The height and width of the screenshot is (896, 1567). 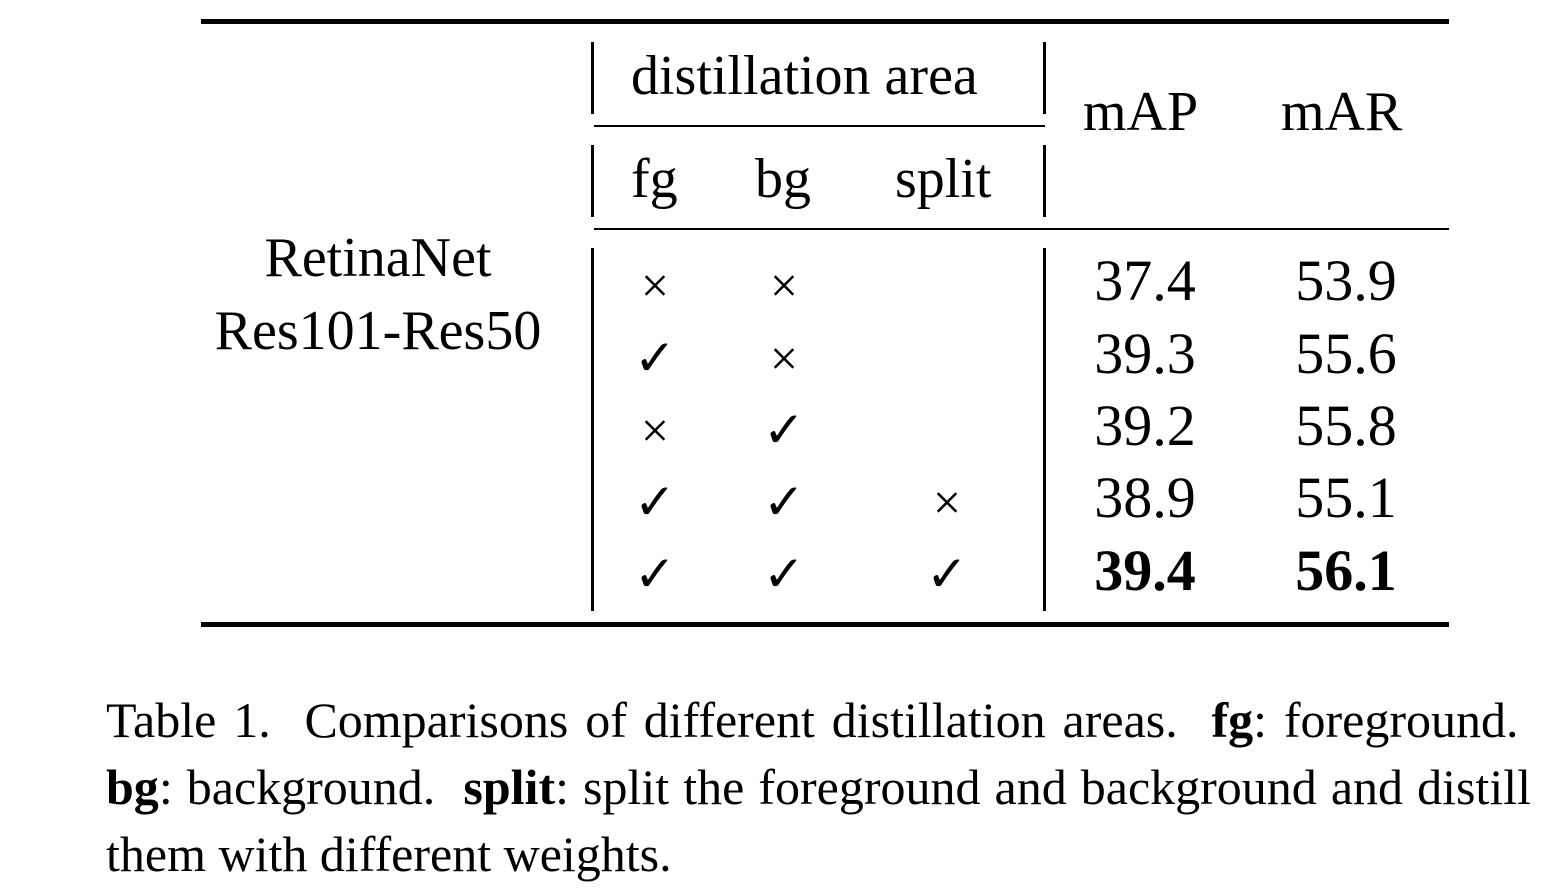 What do you see at coordinates (1145, 497) in the screenshot?
I see `row4-map-value: 38.9` at bounding box center [1145, 497].